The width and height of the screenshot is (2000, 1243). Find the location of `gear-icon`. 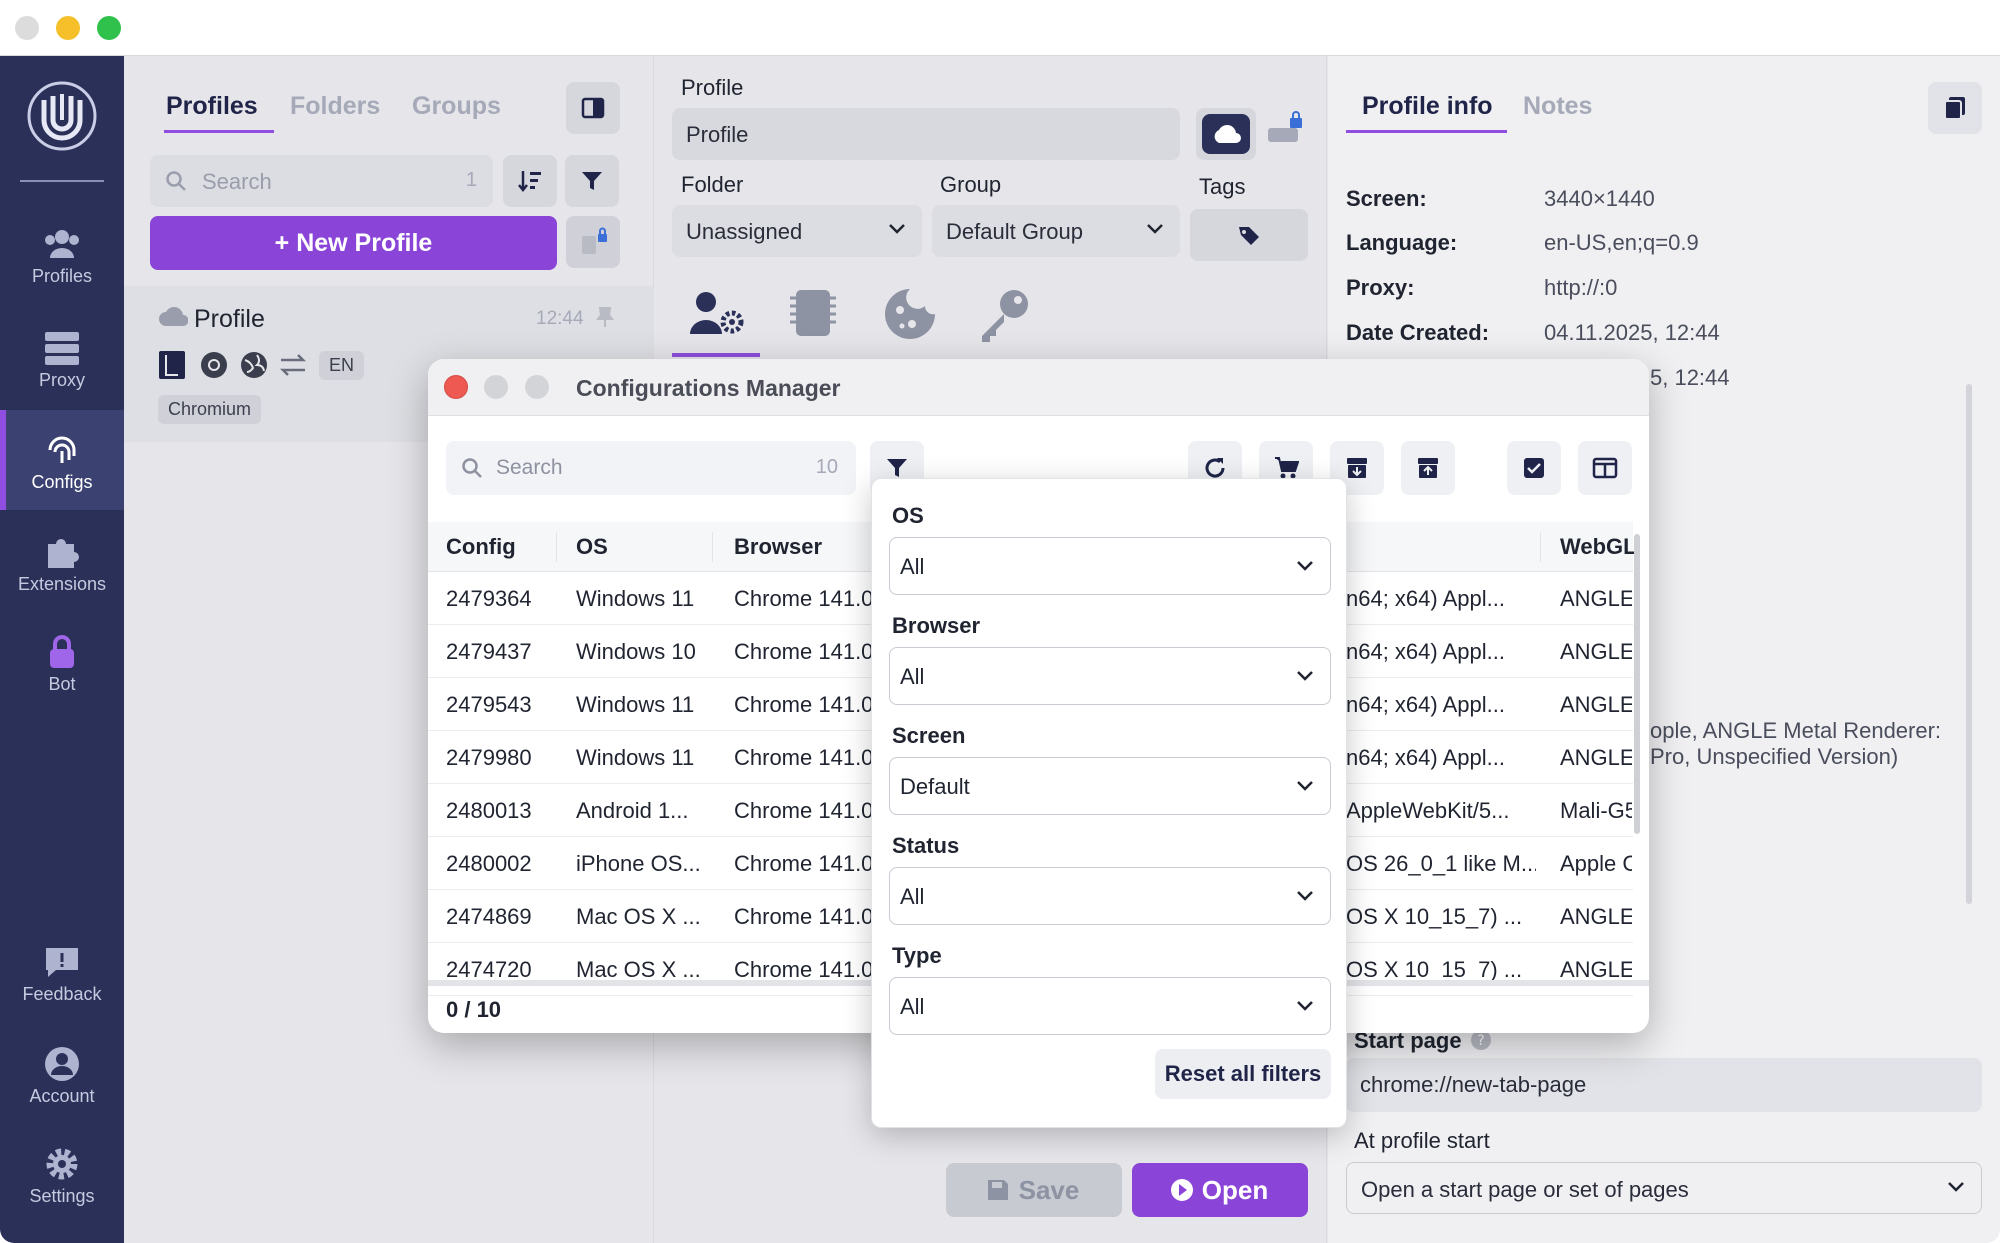

gear-icon is located at coordinates (62, 1164).